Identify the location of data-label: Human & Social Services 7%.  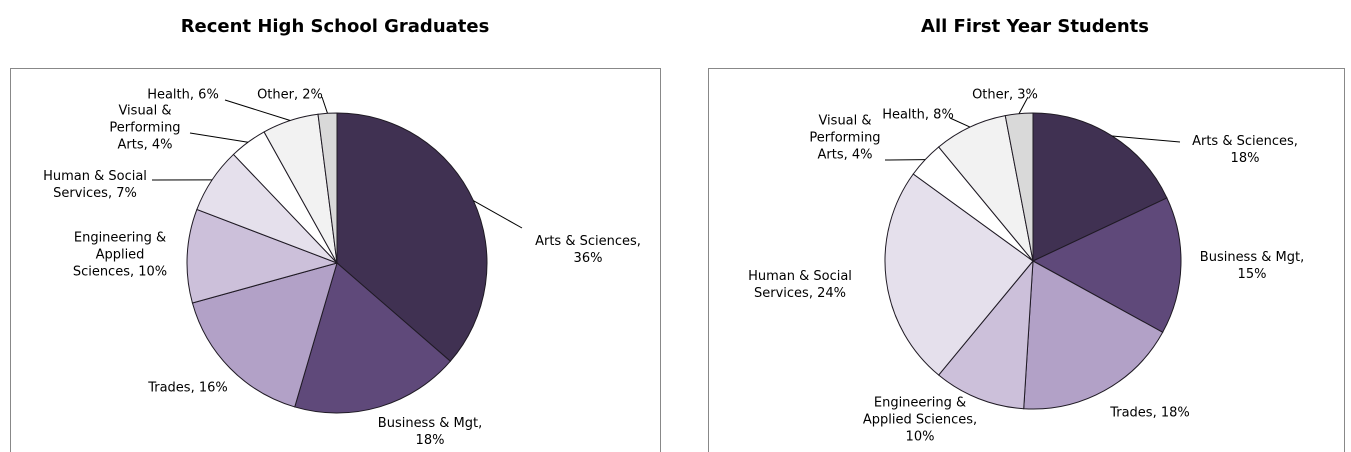
(95, 185).